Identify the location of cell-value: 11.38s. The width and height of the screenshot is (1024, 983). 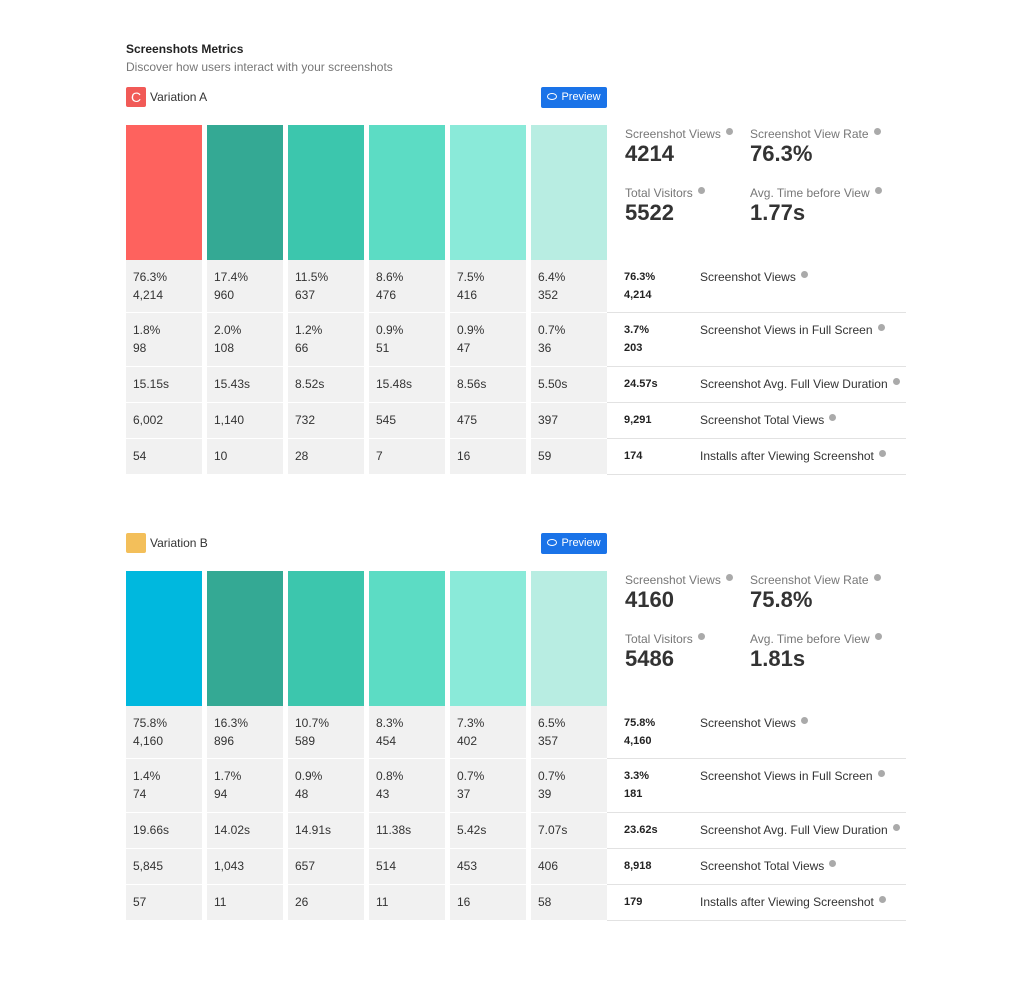
(394, 830).